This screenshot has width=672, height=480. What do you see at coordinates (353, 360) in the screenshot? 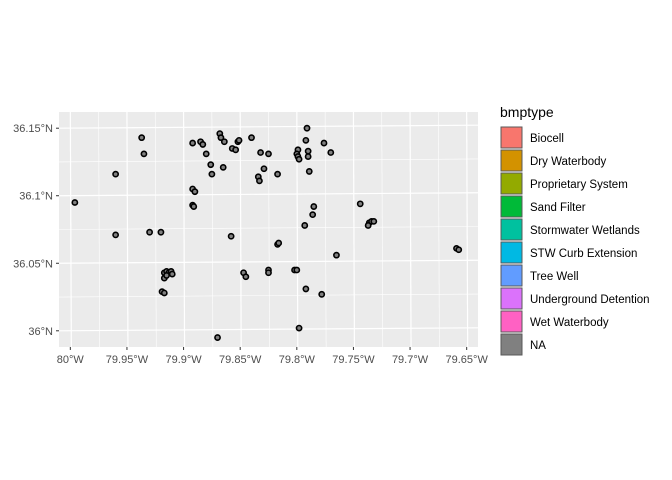
I see `x-tick-label: 79.75°W` at bounding box center [353, 360].